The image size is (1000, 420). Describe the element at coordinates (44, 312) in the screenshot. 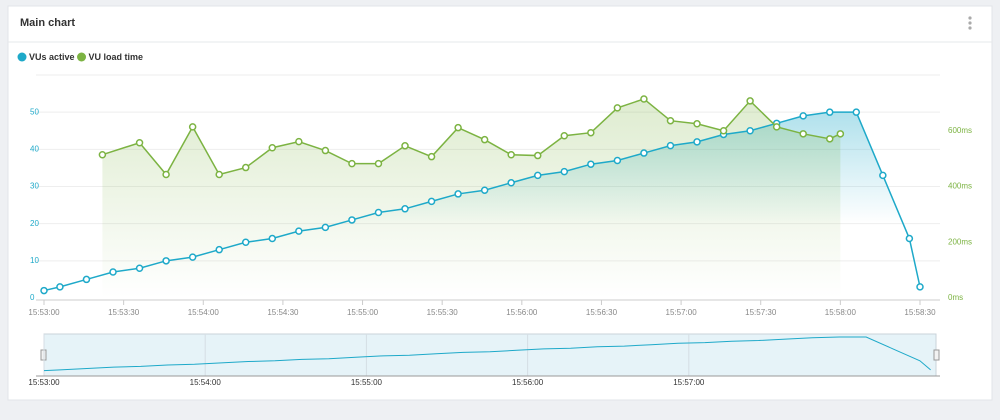

I see `x-tick-label: 15:53:00` at that location.